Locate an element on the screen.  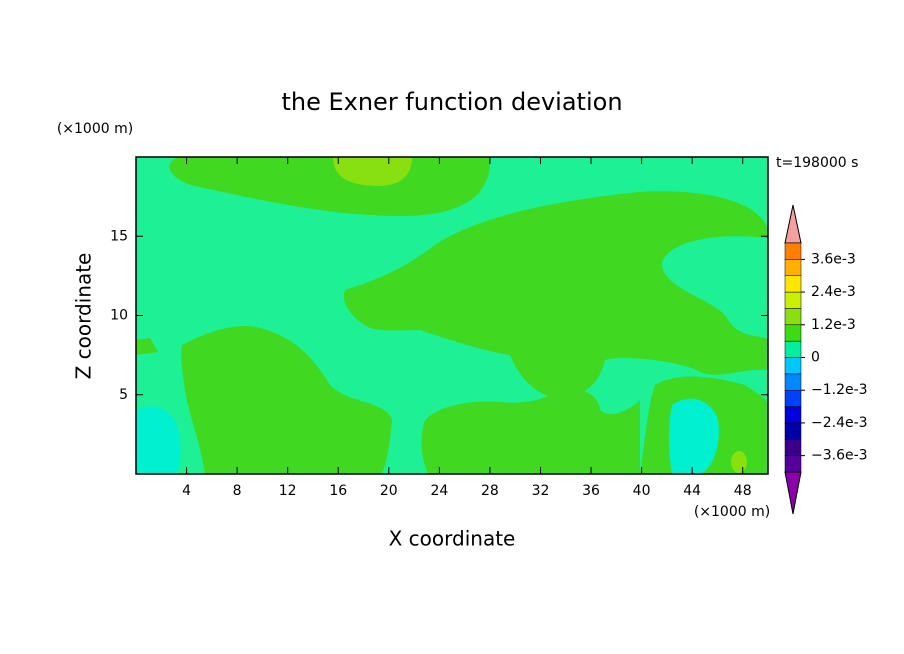
x-tick-label: 20 is located at coordinates (389, 491).